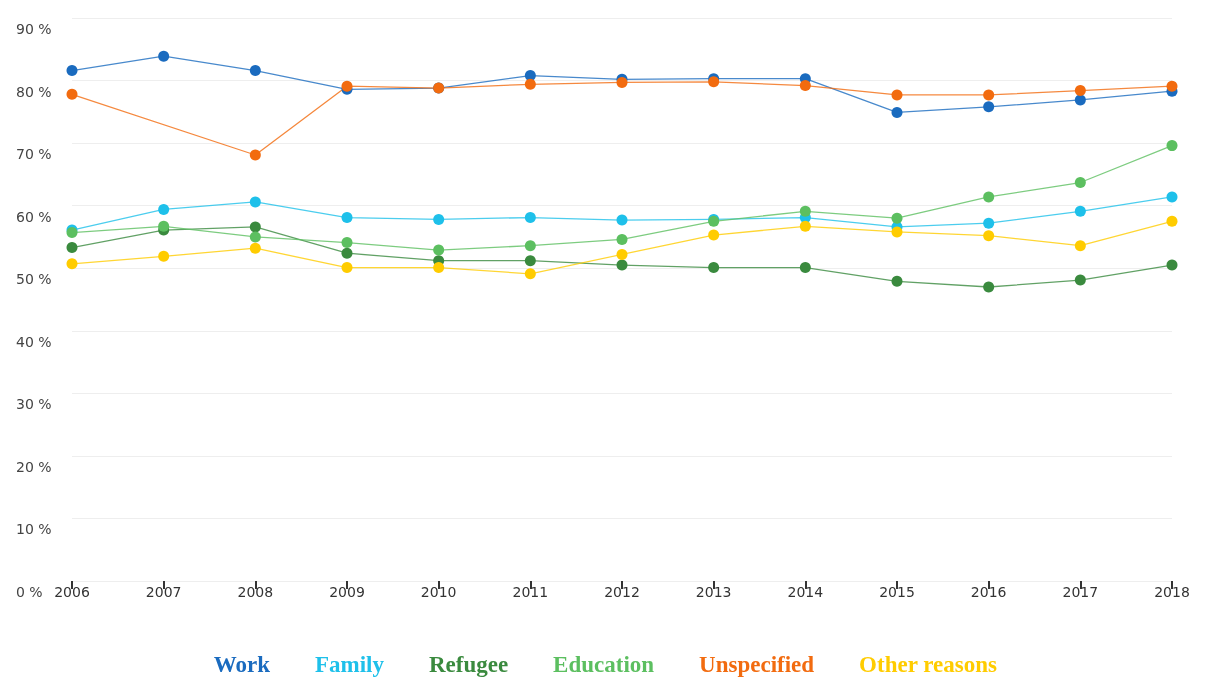  I want to click on y-tick-label: 70 %, so click(34, 154).